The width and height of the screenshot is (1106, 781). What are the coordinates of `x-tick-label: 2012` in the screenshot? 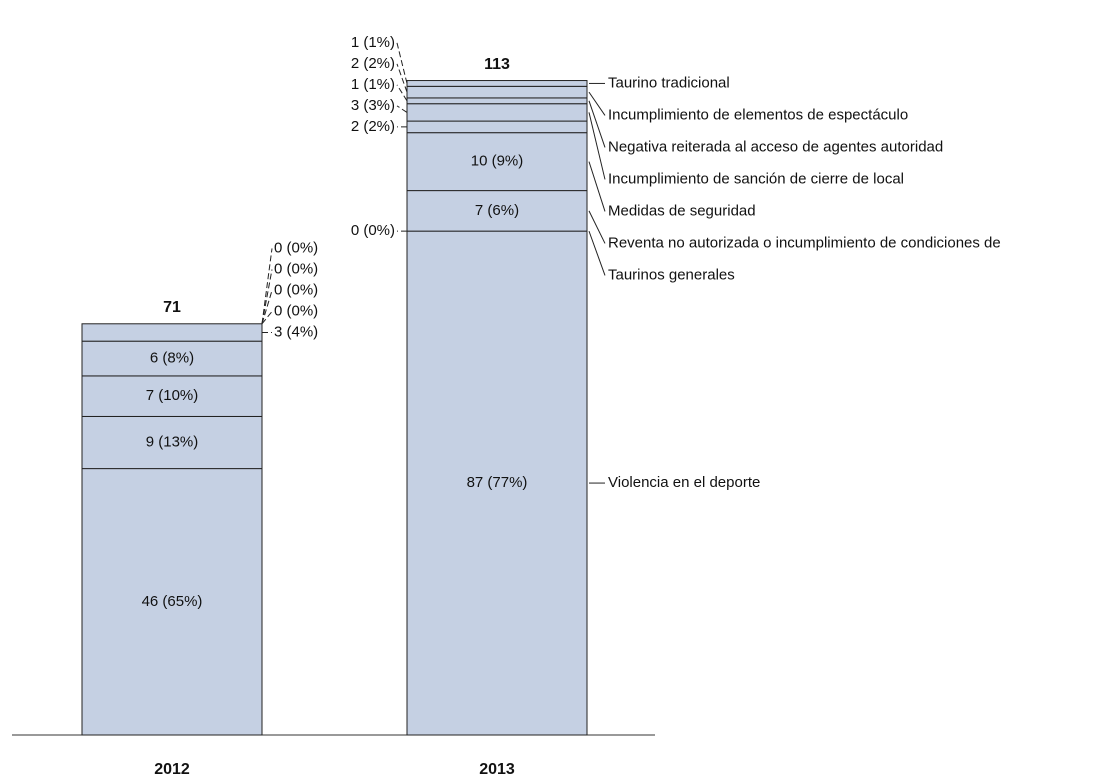 It's located at (172, 769).